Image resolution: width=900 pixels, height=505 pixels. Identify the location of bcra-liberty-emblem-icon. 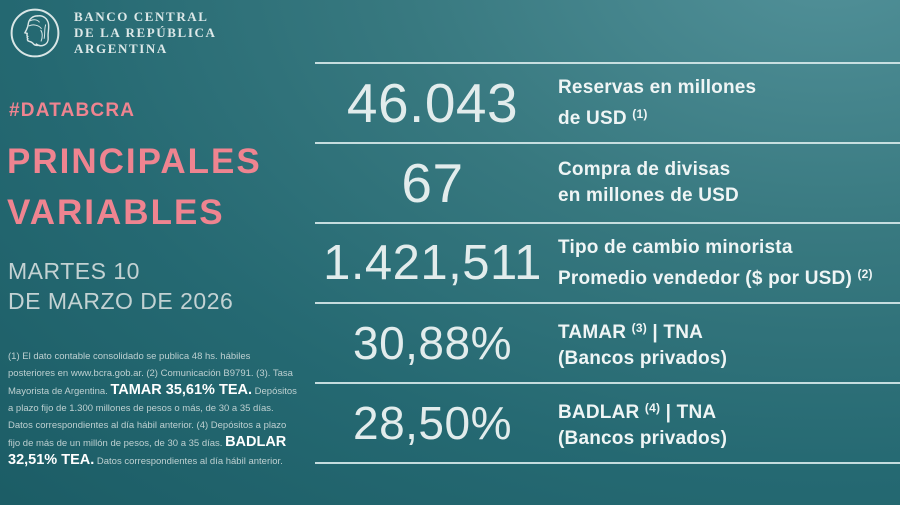
(35, 33).